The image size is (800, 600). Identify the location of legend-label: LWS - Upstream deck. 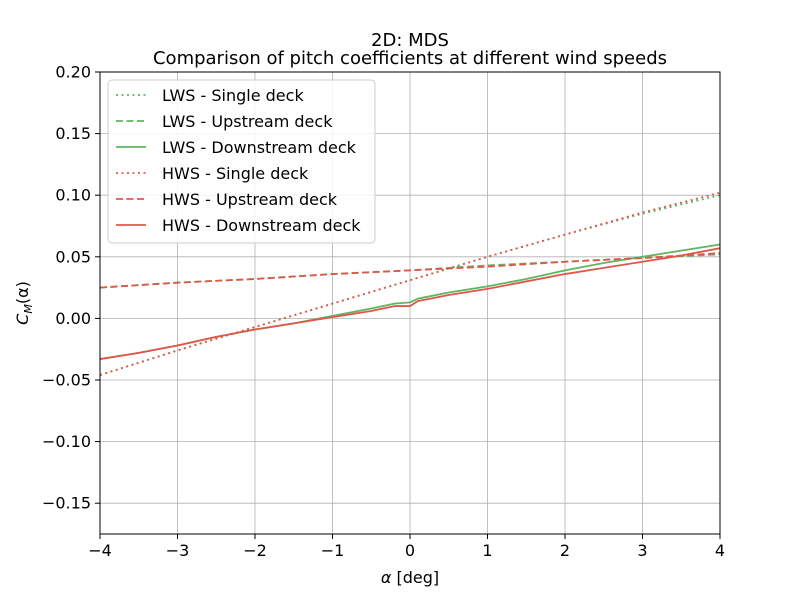
(247, 121).